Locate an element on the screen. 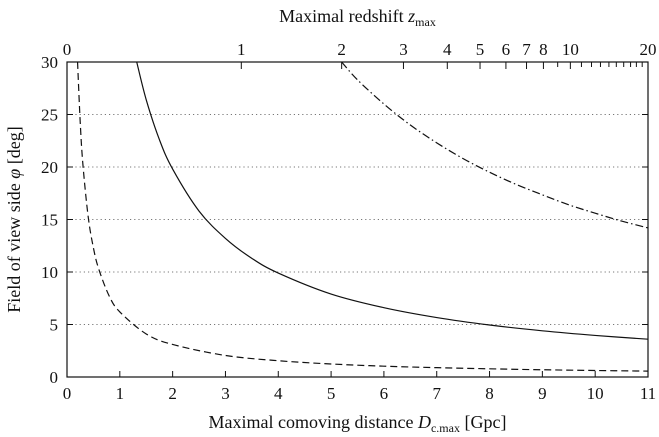 This screenshot has width=659, height=437. top-tick-label: 8 is located at coordinates (543, 49).